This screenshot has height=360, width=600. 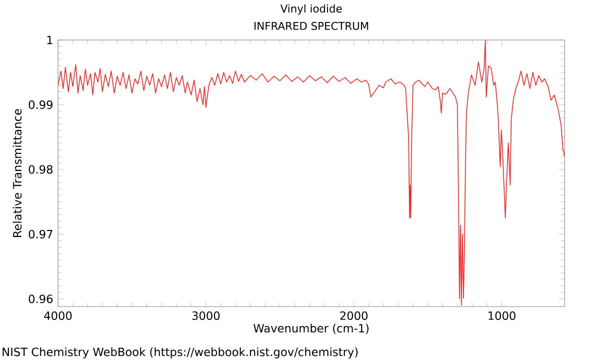 I want to click on y-tick-label: 0.97, so click(x=40, y=234).